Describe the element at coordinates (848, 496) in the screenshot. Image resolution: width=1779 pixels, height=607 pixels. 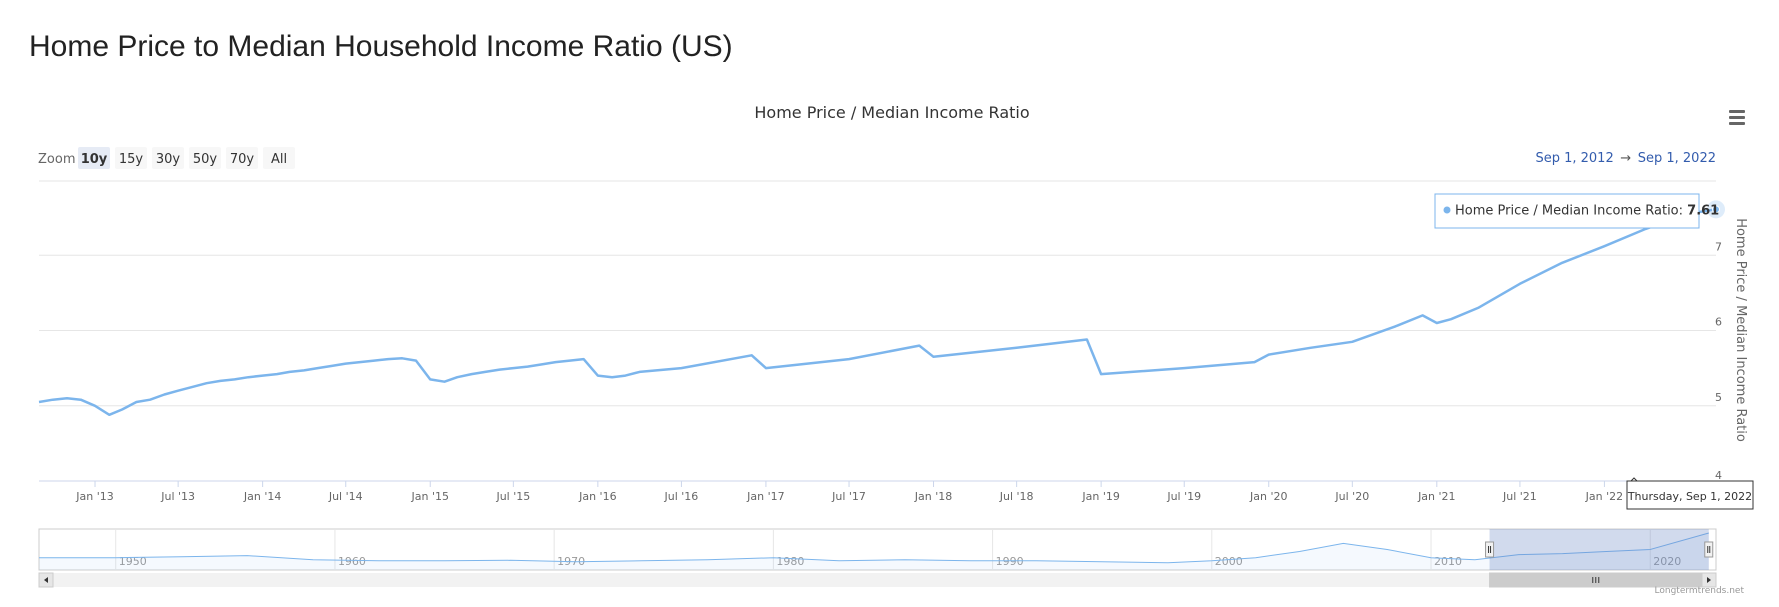
I see `x-tick-label: Jul '17` at that location.